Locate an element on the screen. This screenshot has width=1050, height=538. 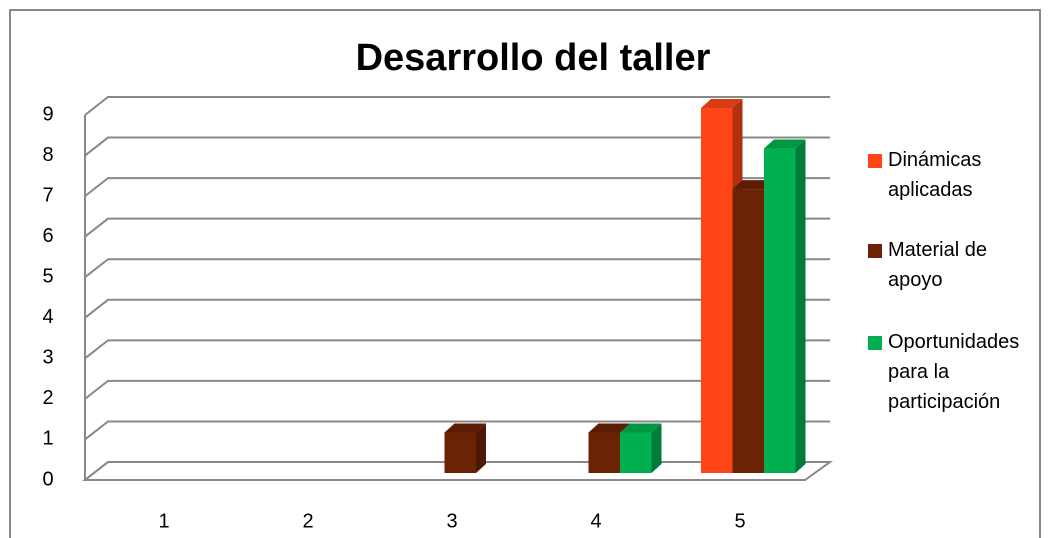
y-tick-label: 1 is located at coordinates (47, 439).